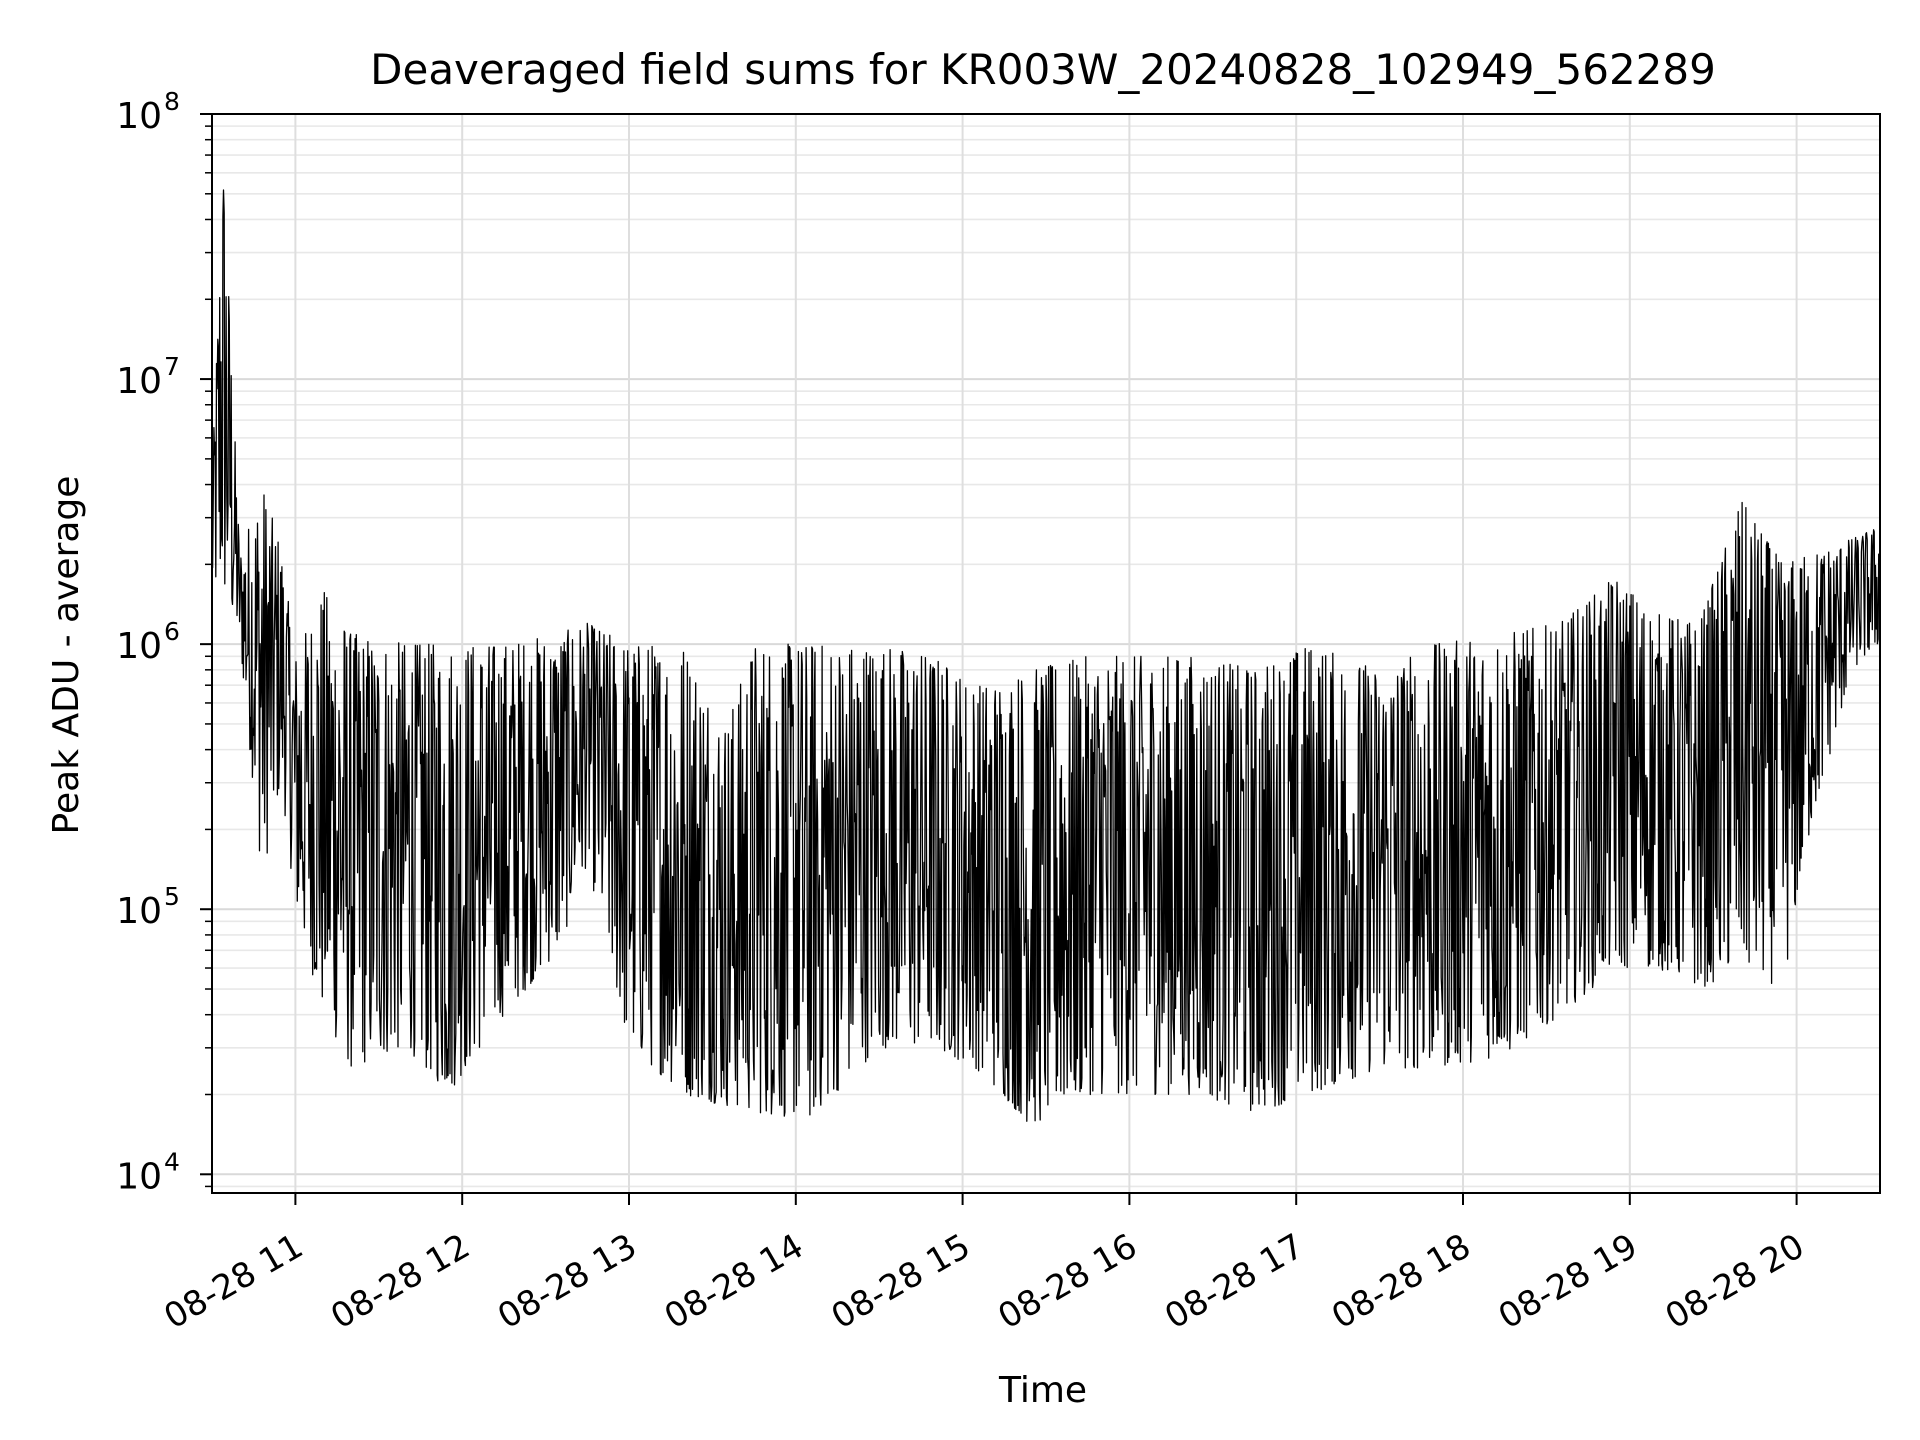 The image size is (1920, 1440). Describe the element at coordinates (66, 655) in the screenshot. I see `y-axis-label: Peak ADU - average` at that location.